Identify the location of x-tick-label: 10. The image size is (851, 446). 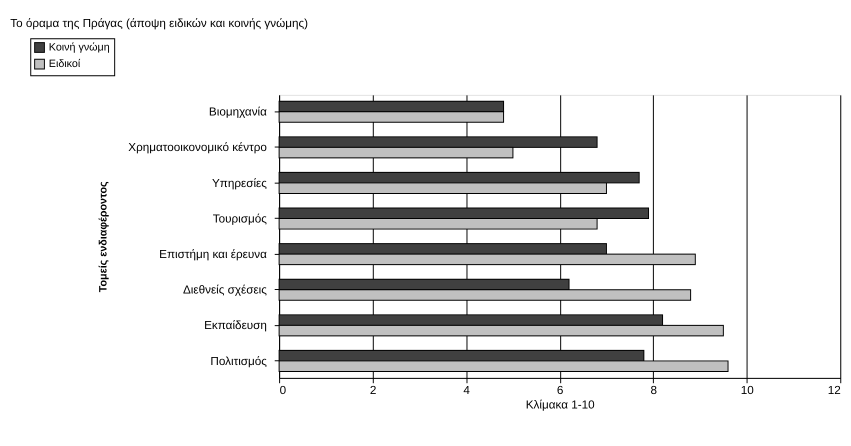
(747, 390).